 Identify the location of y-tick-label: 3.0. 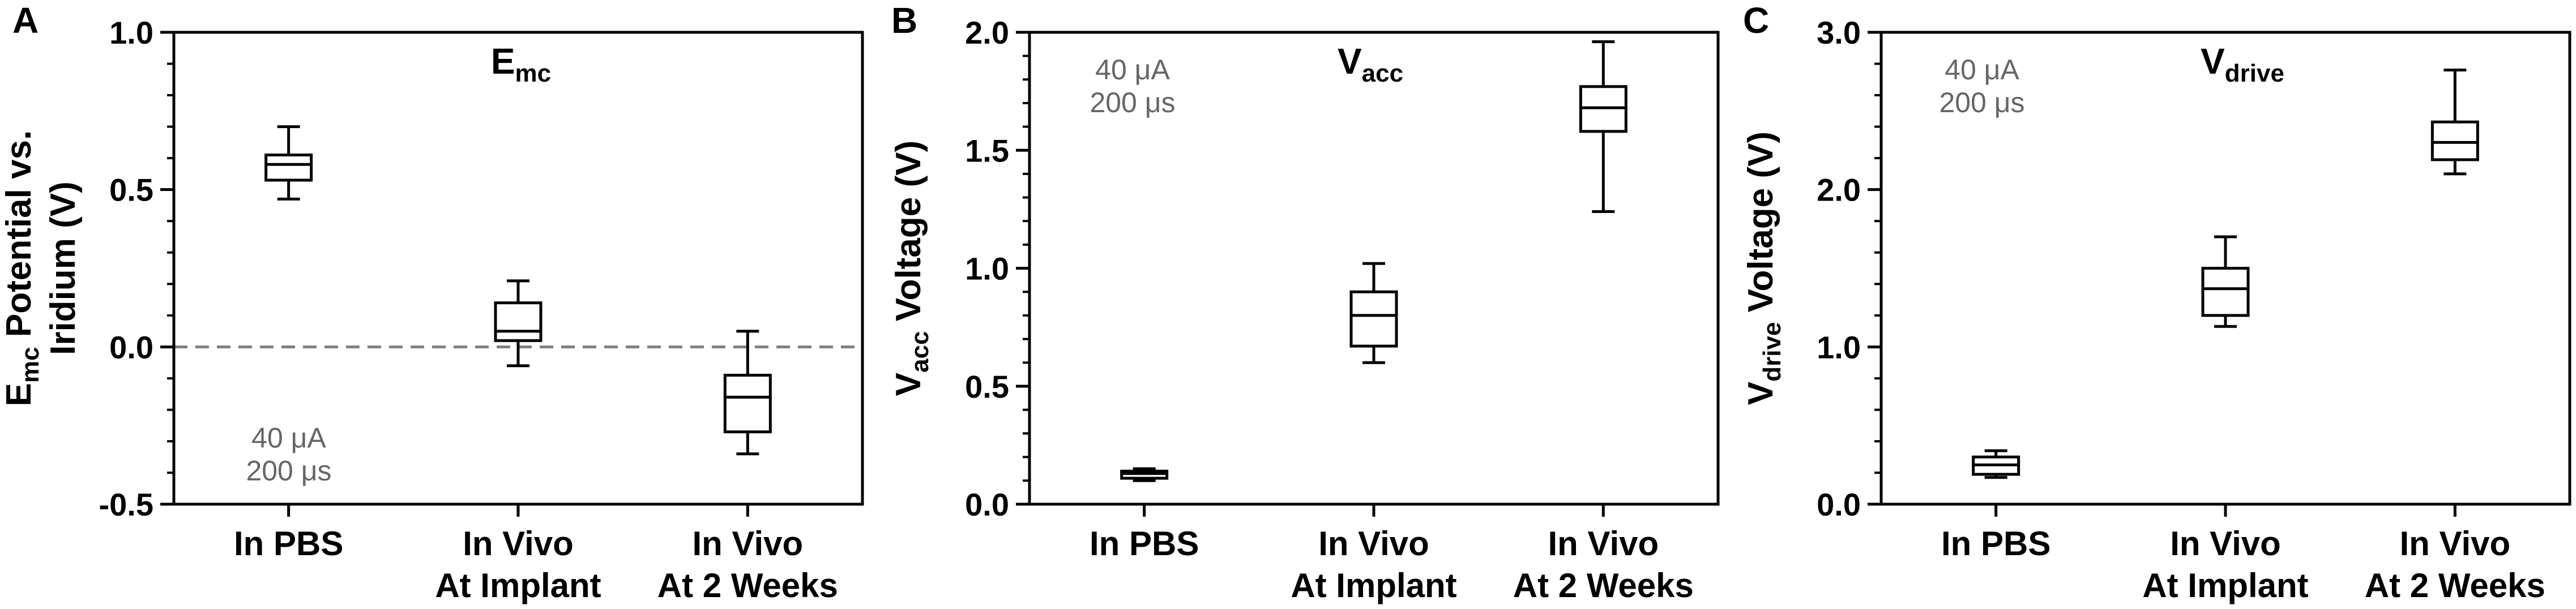
(1839, 32).